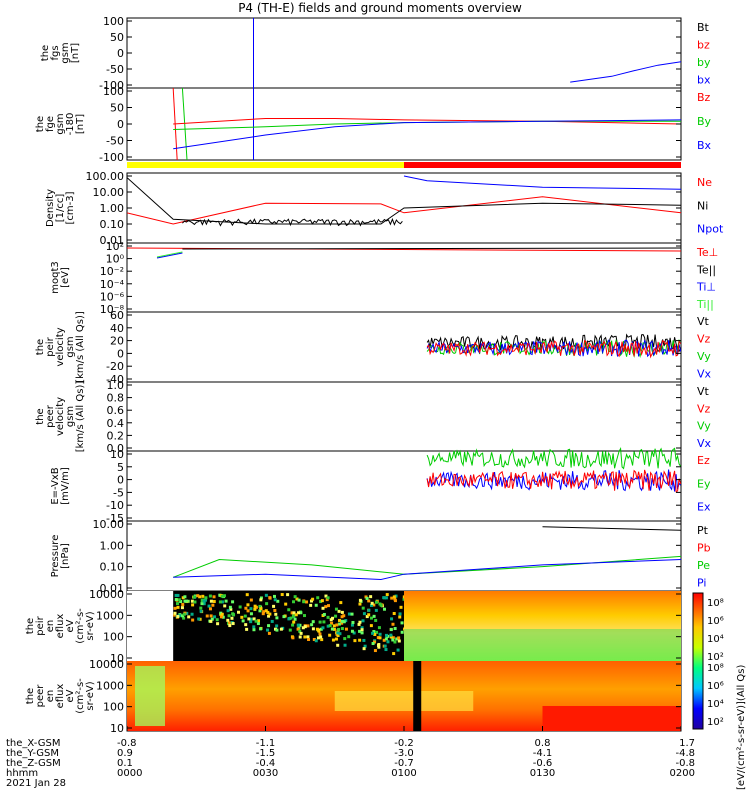 This screenshot has width=750, height=800. I want to click on xaxis-value: -4.8, so click(685, 753).